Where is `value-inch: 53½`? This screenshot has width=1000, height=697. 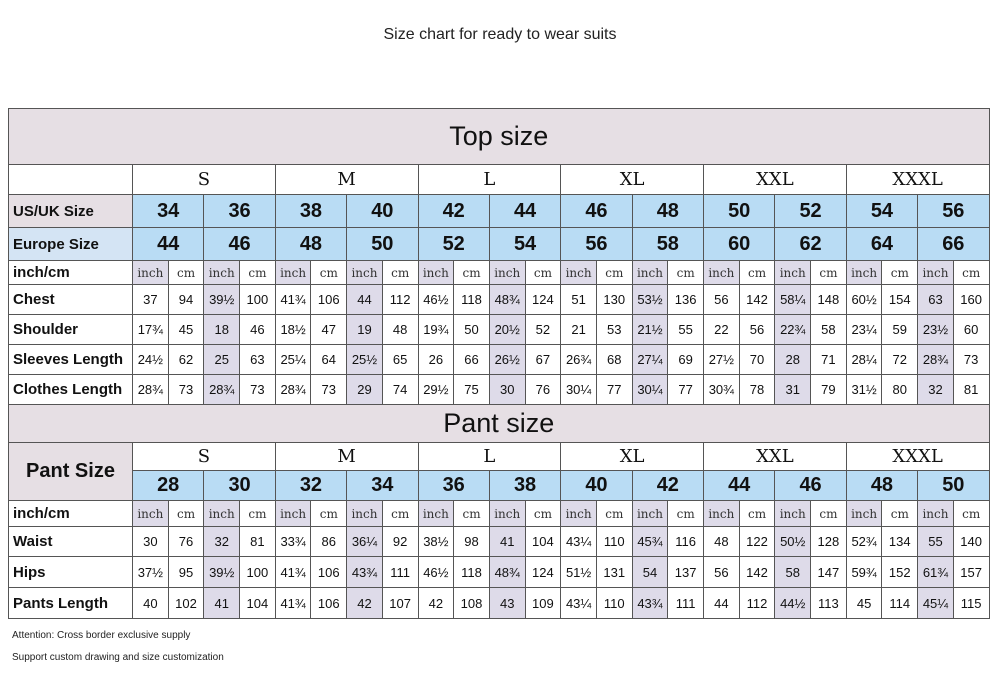 value-inch: 53½ is located at coordinates (650, 299).